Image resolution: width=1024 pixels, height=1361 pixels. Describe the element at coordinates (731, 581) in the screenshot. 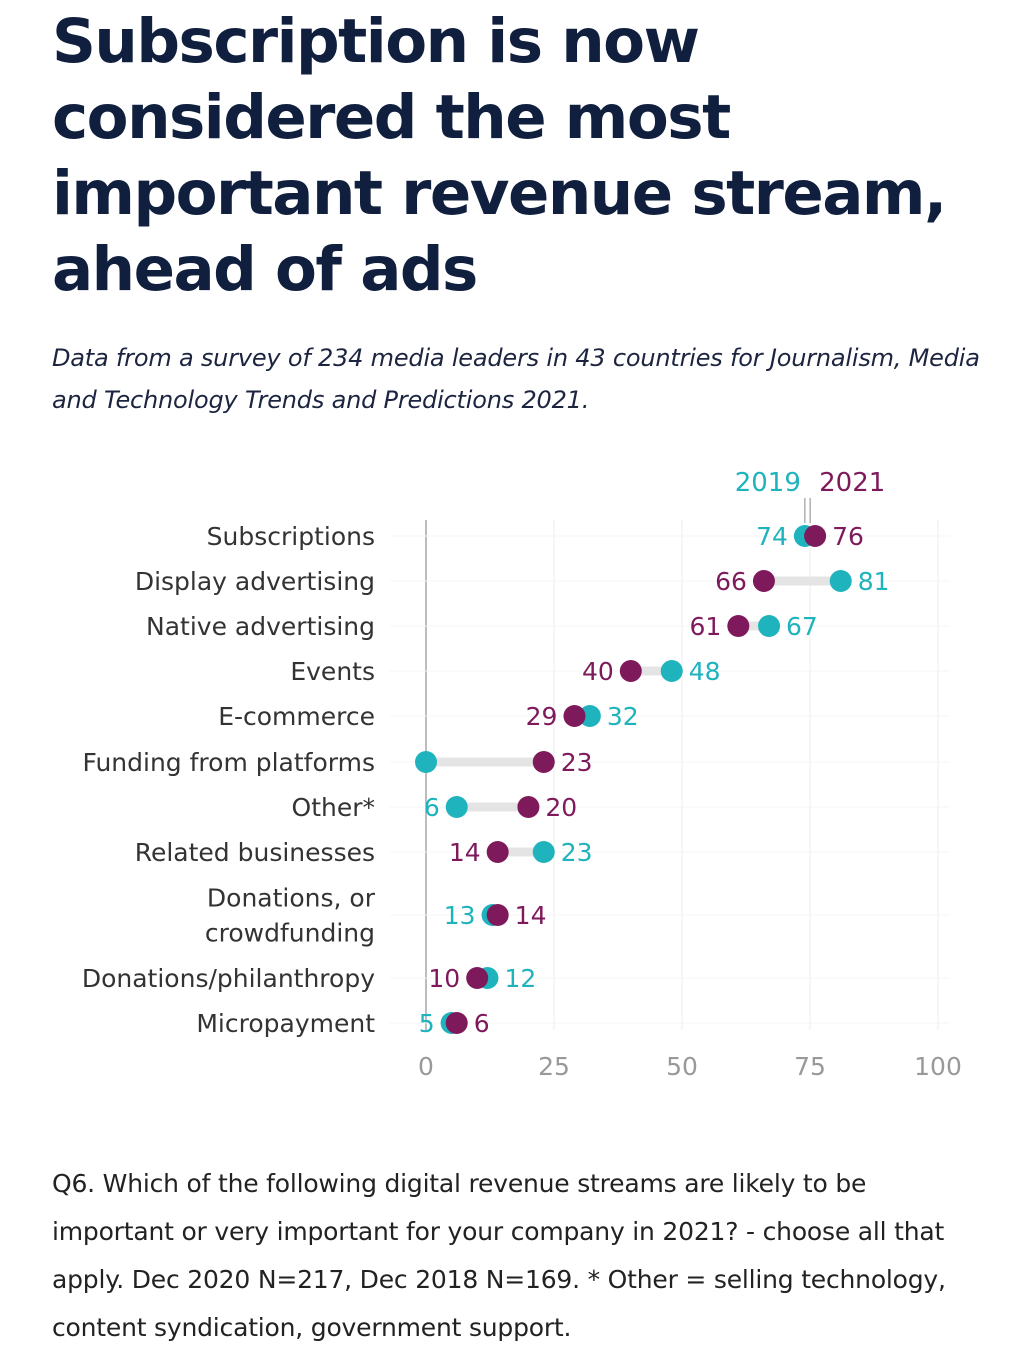

I see `value-label-2021: 66` at that location.